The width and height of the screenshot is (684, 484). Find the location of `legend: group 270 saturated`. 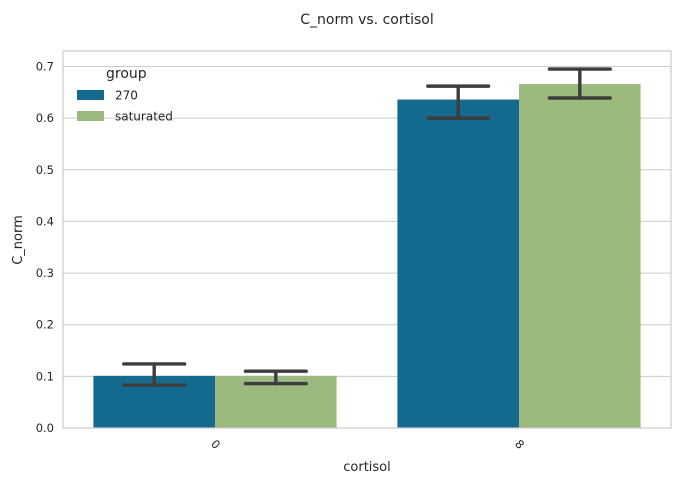

legend: group 270 saturated is located at coordinates (125, 95).